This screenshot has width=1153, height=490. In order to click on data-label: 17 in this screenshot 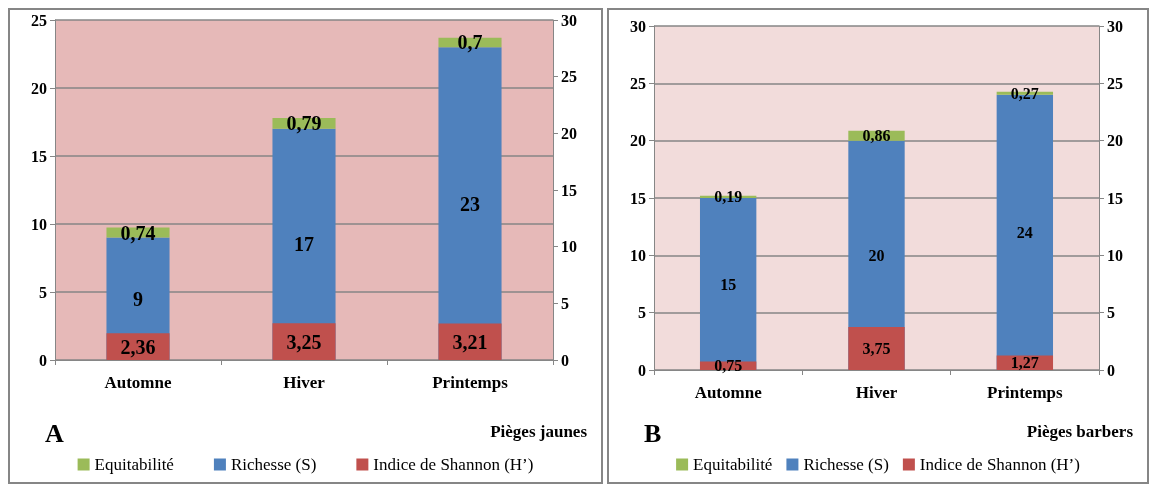, I will do `click(304, 244)`.